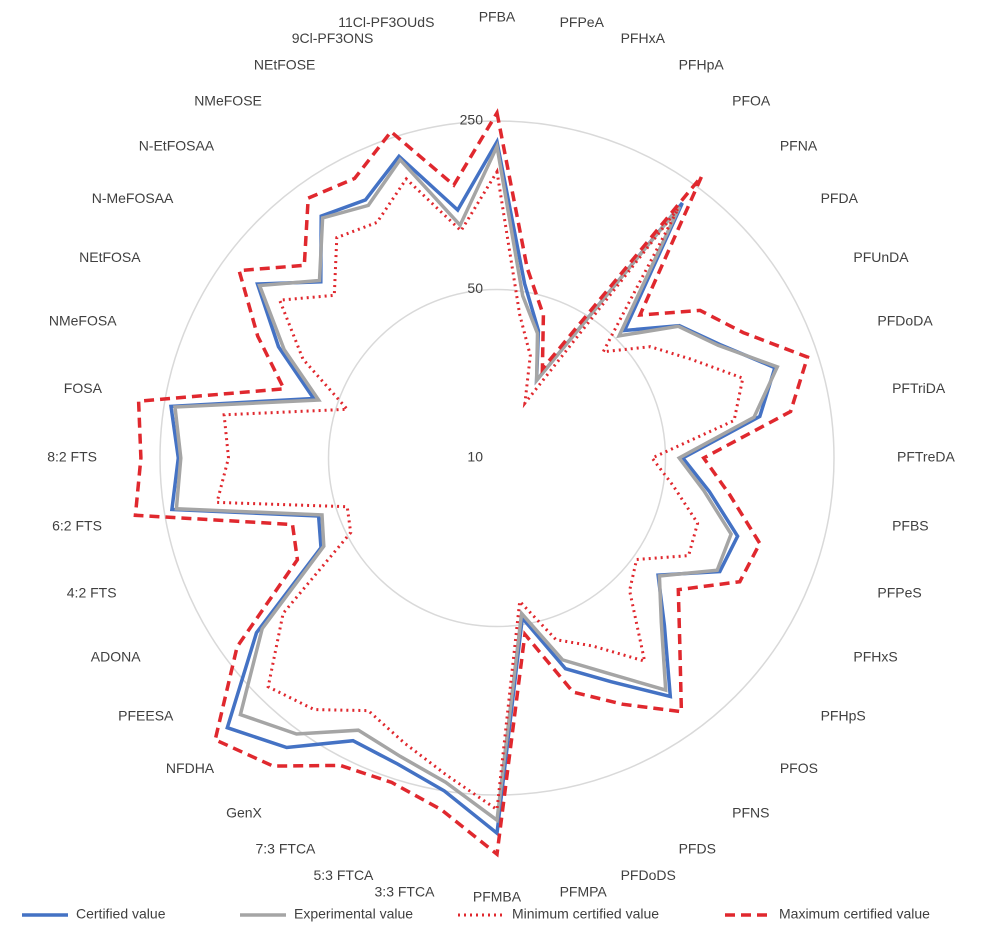 This screenshot has width=995, height=938. I want to click on category-label: PFNS, so click(750, 813).